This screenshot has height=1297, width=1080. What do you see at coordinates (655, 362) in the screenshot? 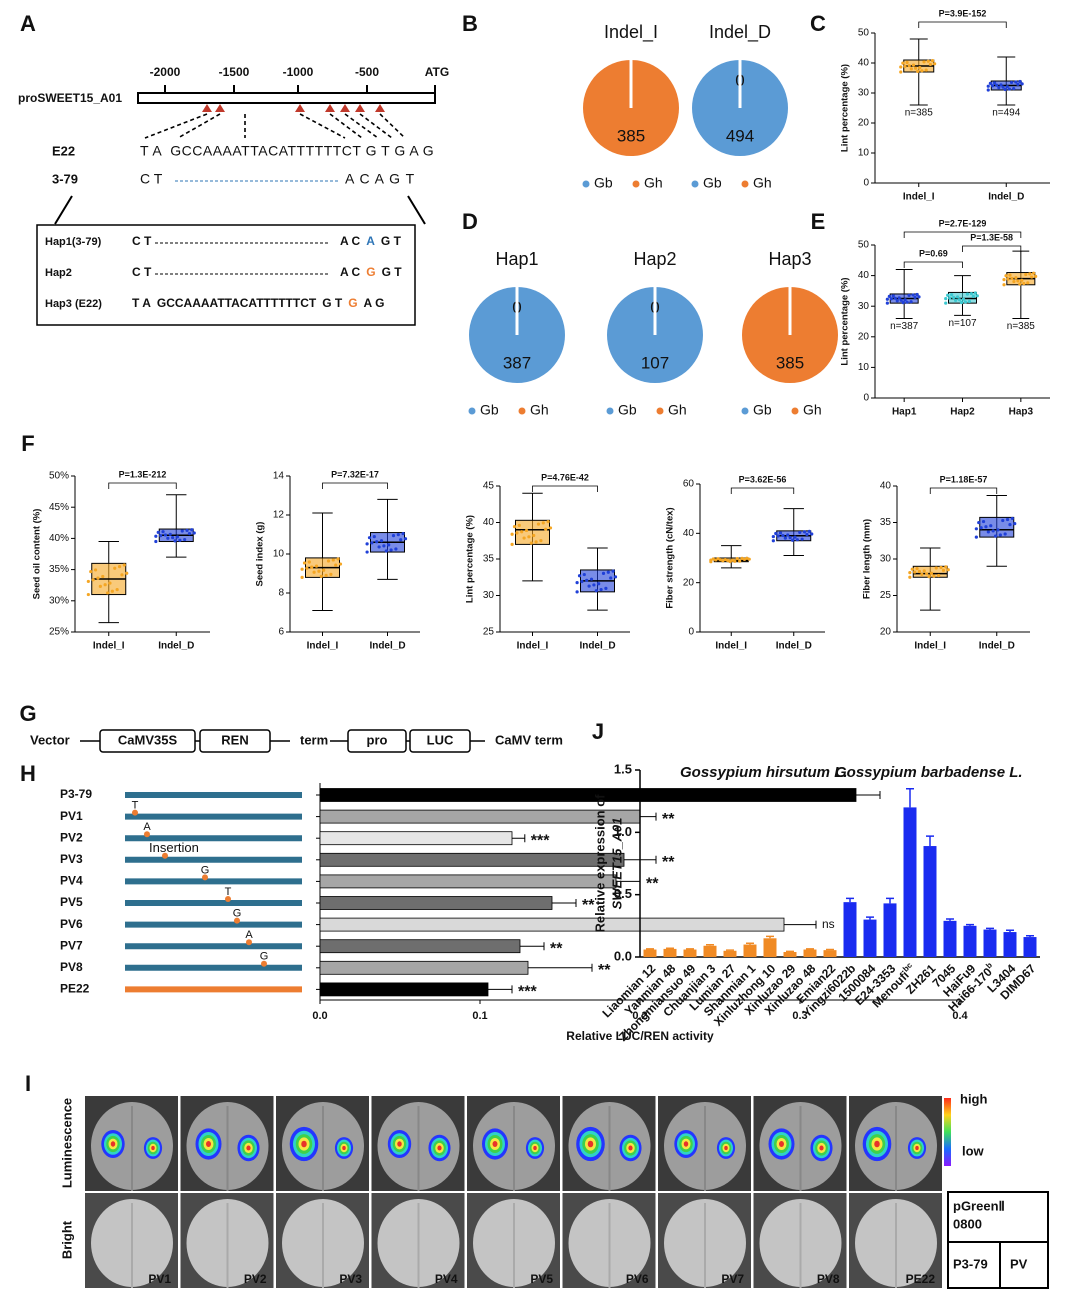
I see `pie-value-label: 107` at bounding box center [655, 362].